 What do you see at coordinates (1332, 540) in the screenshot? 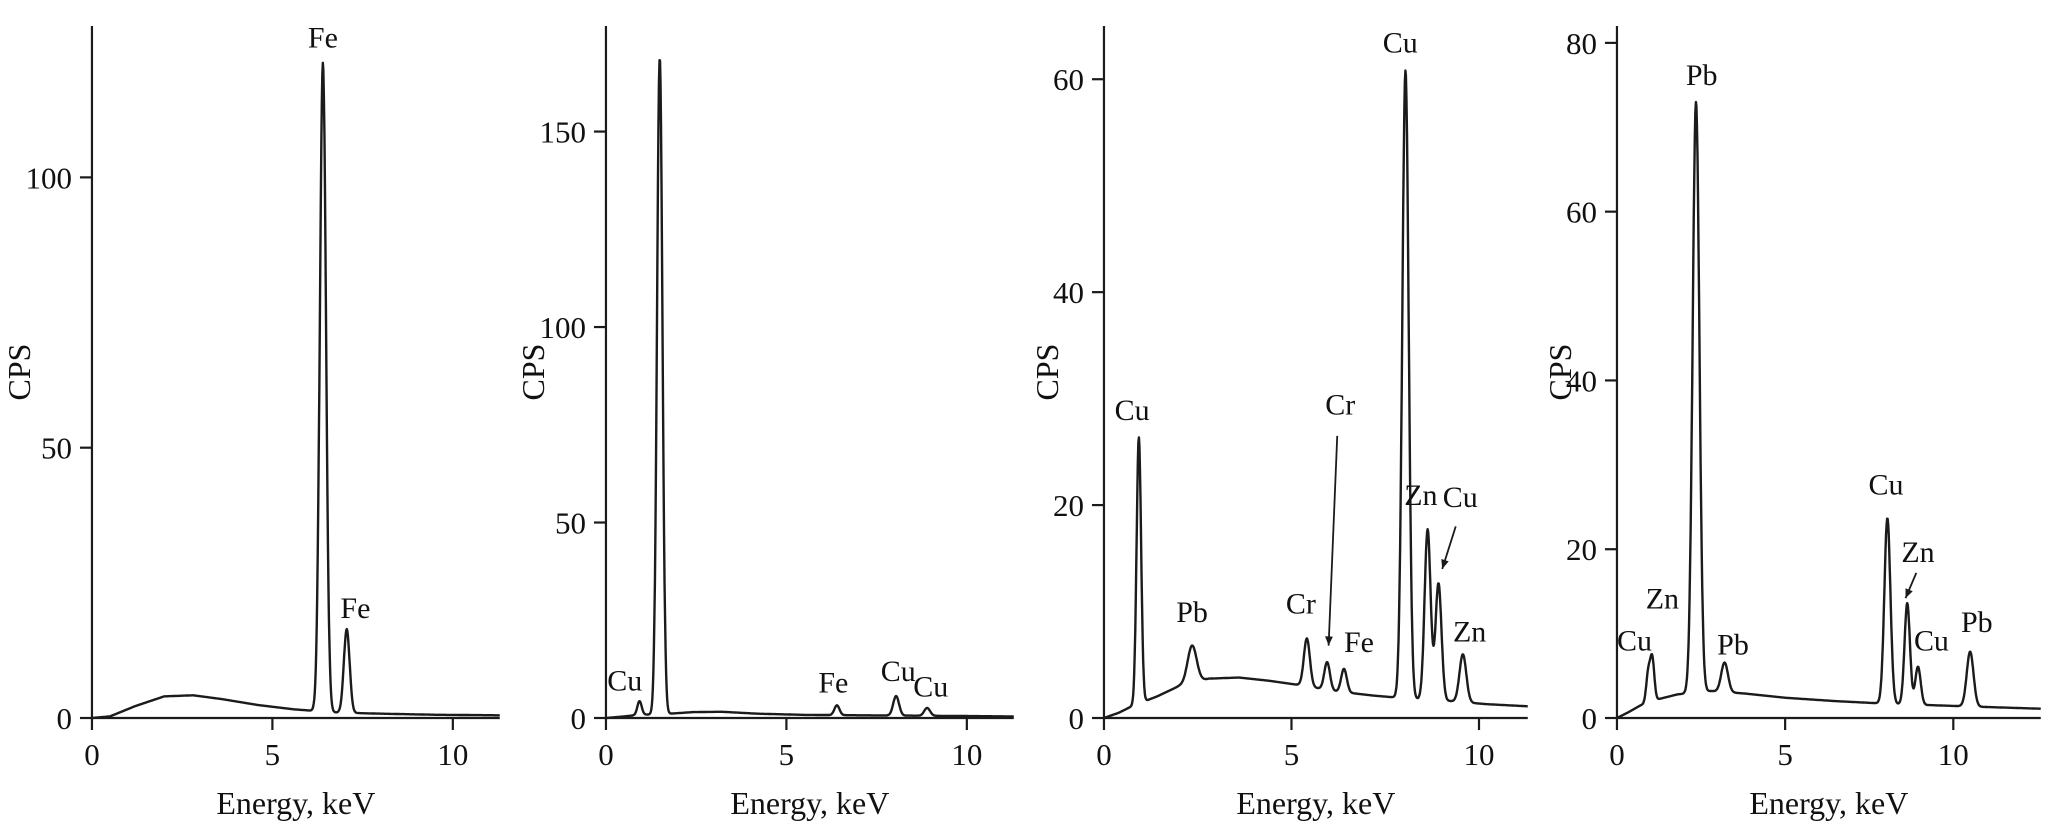
I see `annotation-arrow` at bounding box center [1332, 540].